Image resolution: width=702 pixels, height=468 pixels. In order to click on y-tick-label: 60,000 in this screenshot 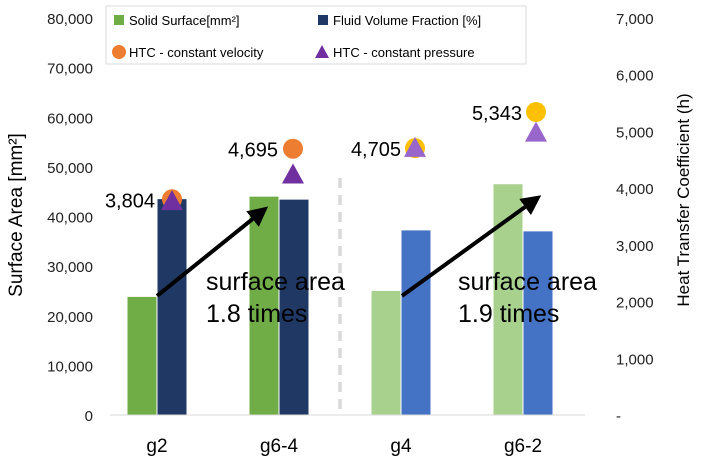, I will do `click(70, 118)`.